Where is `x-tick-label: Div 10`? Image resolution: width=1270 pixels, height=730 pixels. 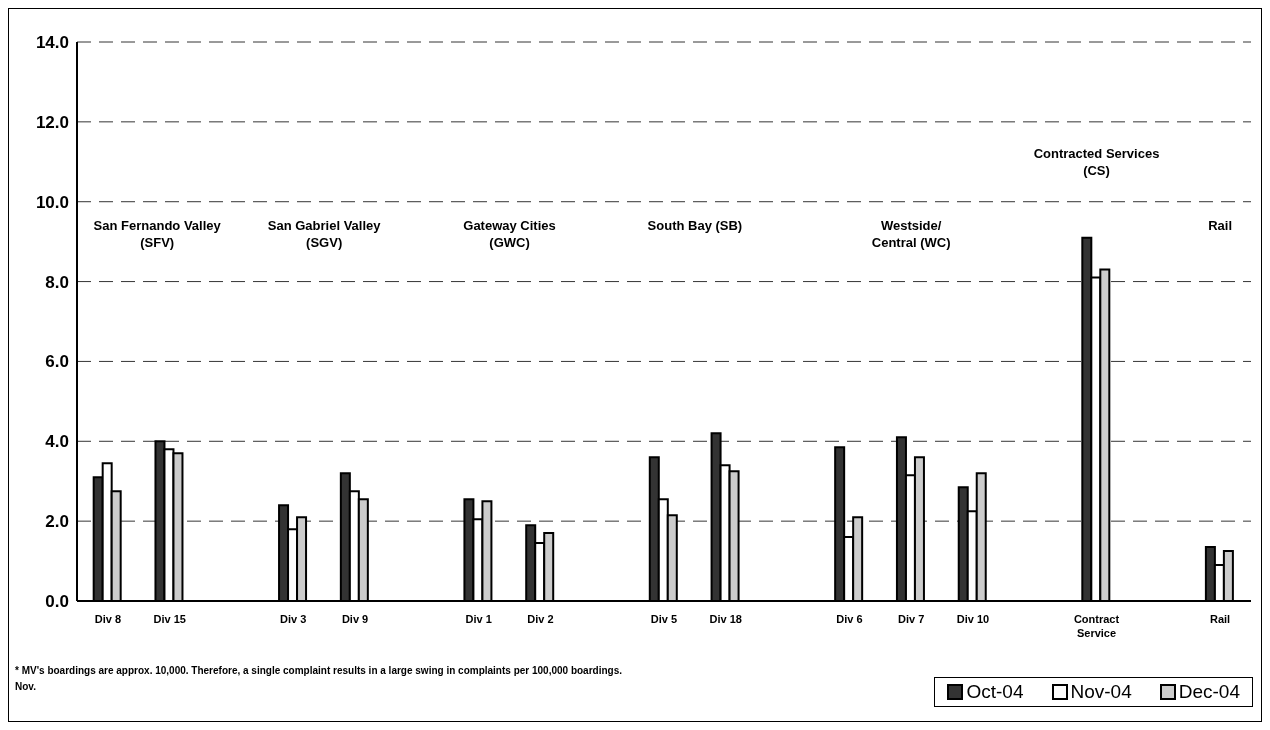 x-tick-label: Div 10 is located at coordinates (973, 619).